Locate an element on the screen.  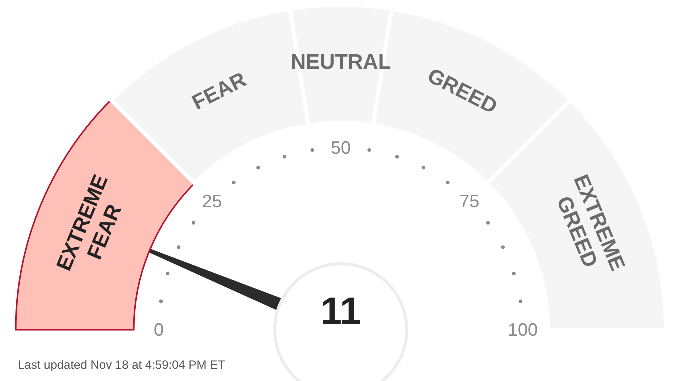
text: 11 is located at coordinates (341, 312).